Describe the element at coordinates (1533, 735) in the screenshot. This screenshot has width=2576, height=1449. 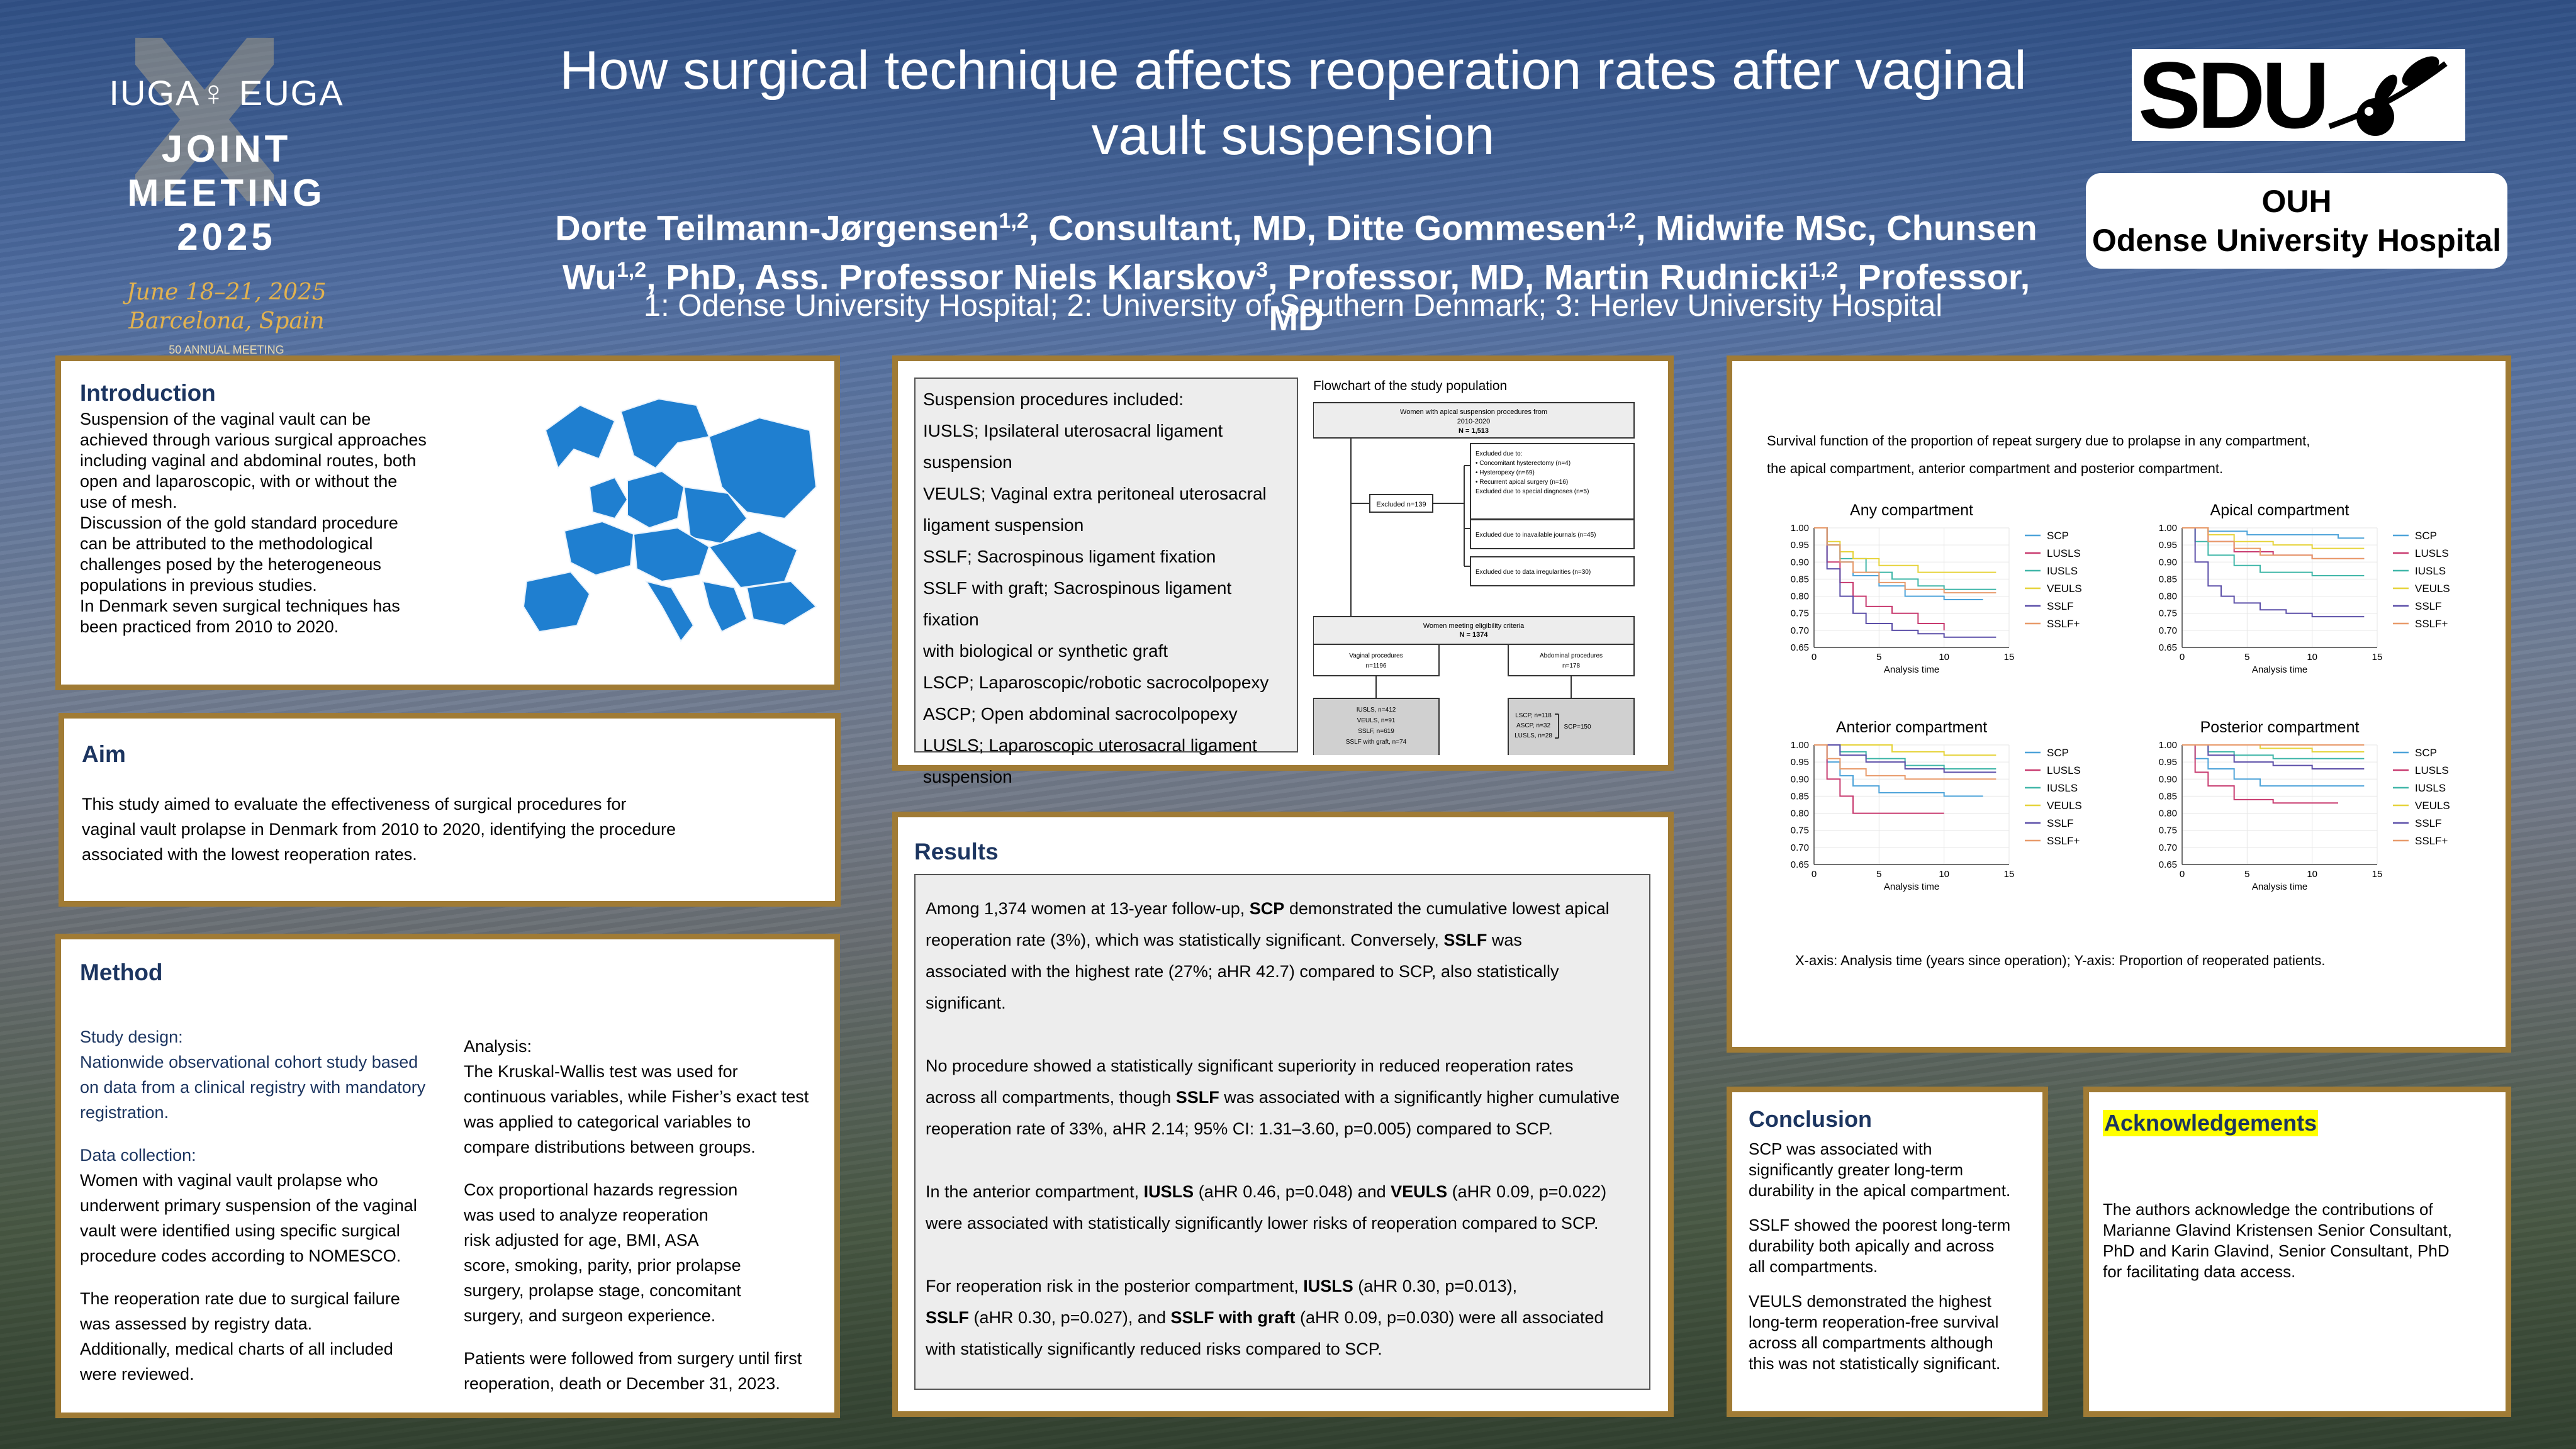
I see `flowchart-abdominal-list-text: LUSLS, n=28` at that location.